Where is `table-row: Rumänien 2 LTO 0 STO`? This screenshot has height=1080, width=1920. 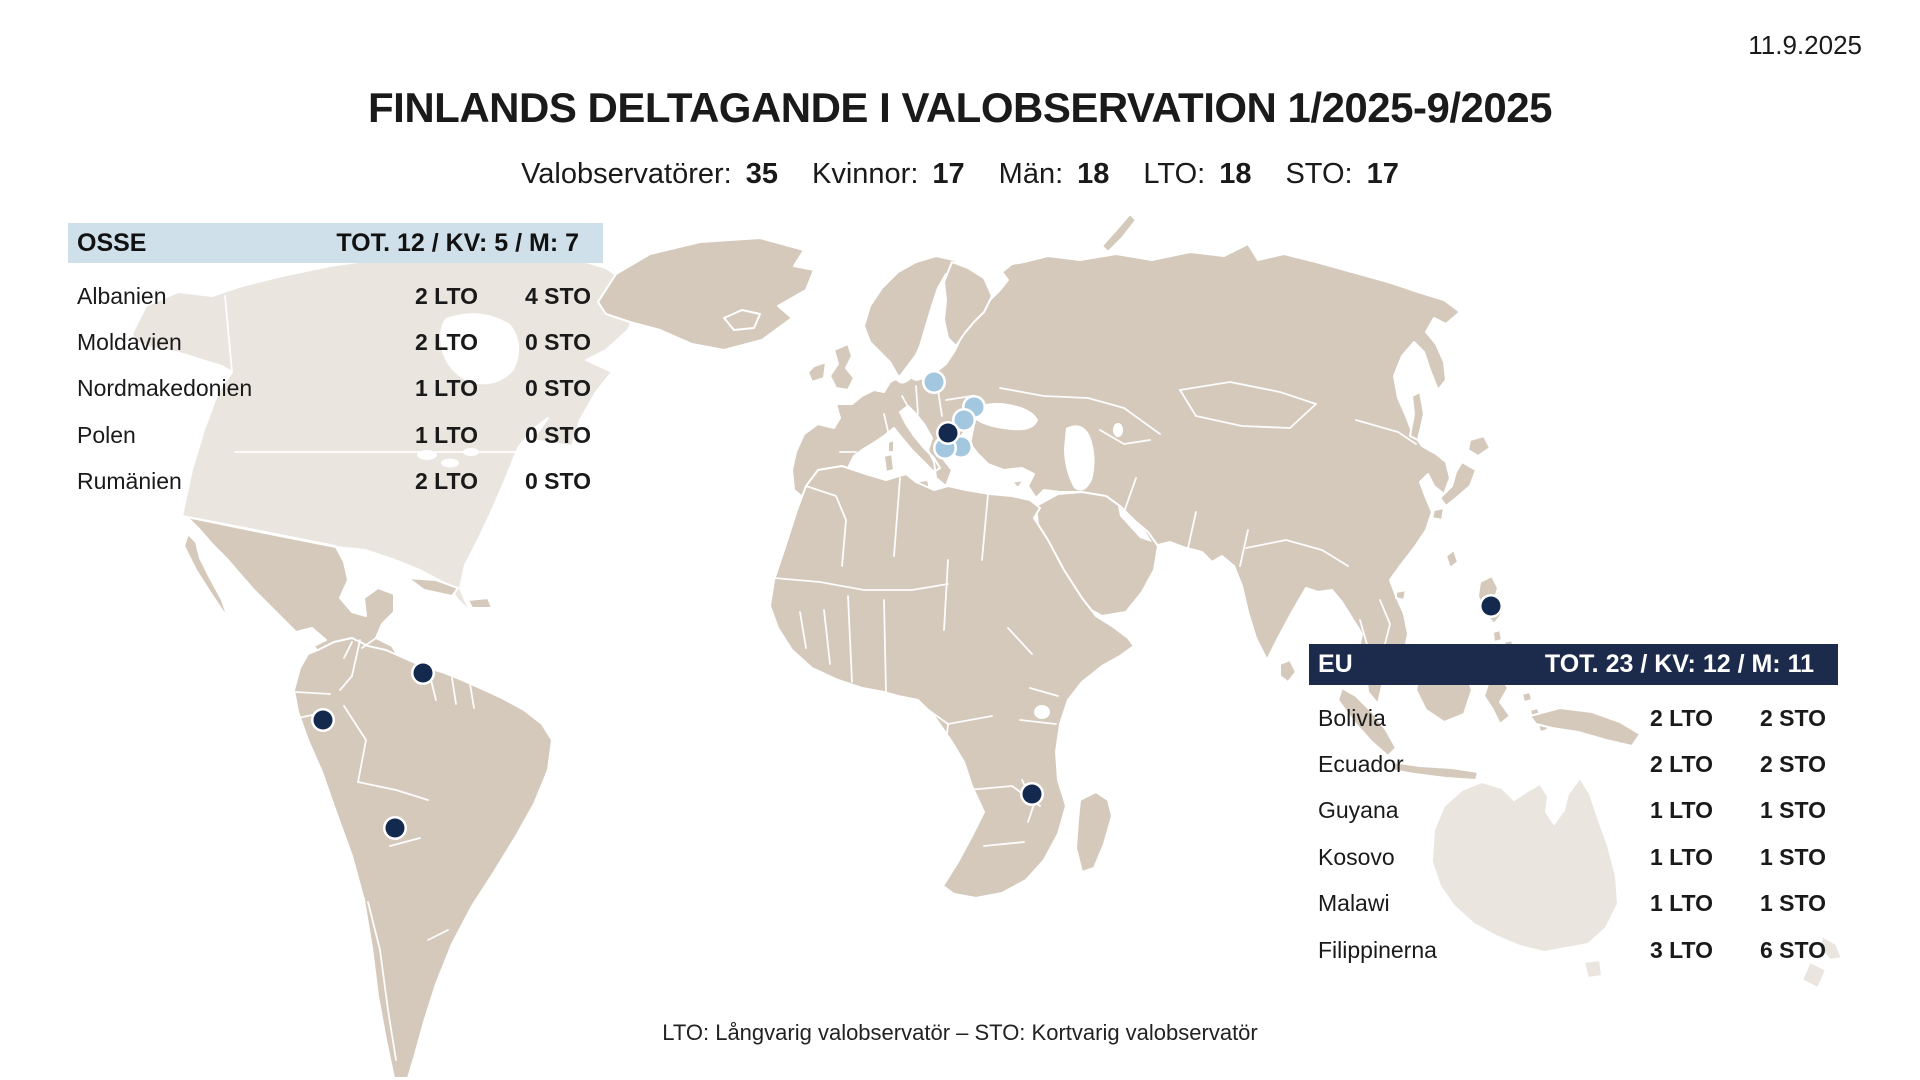
table-row: Rumänien 2 LTO 0 STO is located at coordinates (335, 482).